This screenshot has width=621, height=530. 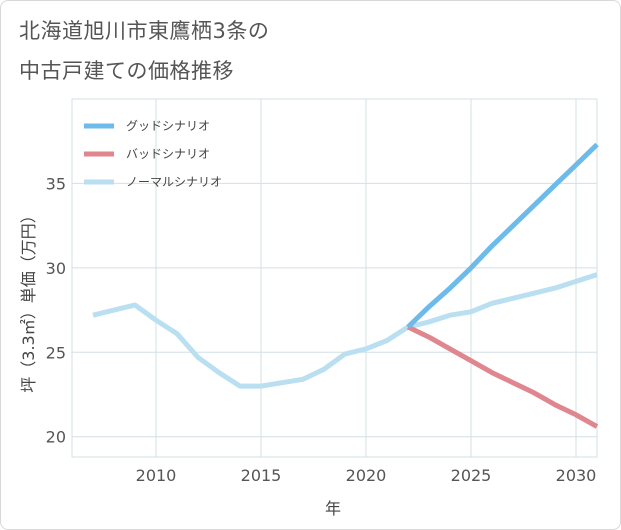 What do you see at coordinates (56, 183) in the screenshot?
I see `y-tick-label: 35` at bounding box center [56, 183].